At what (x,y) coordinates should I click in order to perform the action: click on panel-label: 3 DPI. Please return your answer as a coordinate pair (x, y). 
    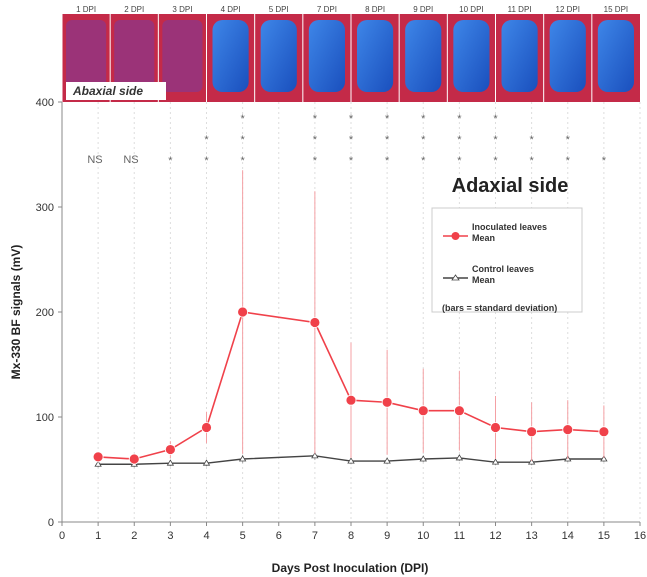
    Looking at the image, I should click on (182, 9).